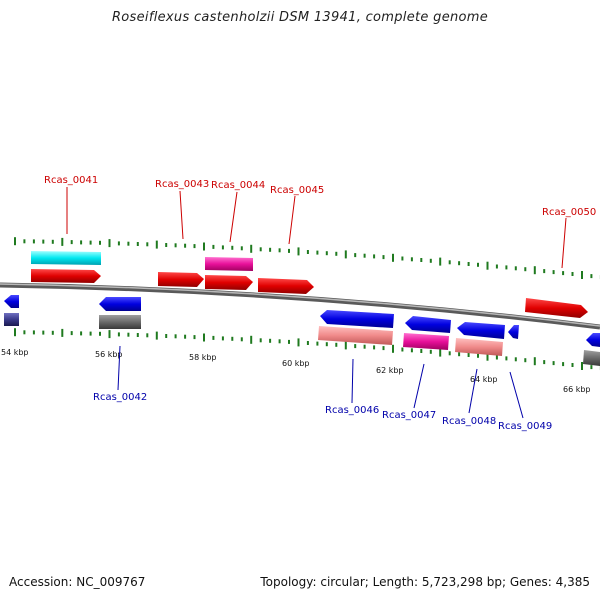 The height and width of the screenshot is (600, 600). Describe the element at coordinates (355, 335) in the screenshot. I see `gene-rcas-0046-rrna` at that location.